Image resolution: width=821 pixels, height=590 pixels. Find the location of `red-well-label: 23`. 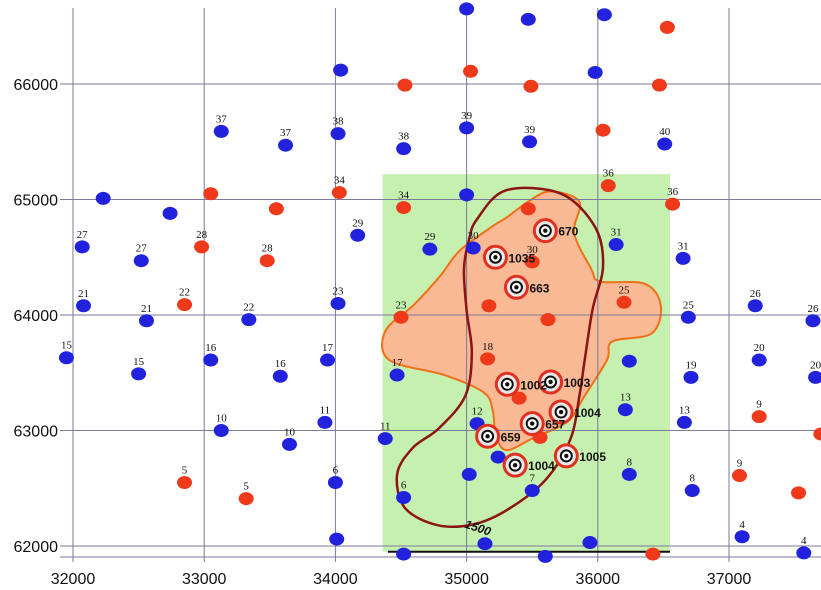

red-well-label: 23 is located at coordinates (402, 305).